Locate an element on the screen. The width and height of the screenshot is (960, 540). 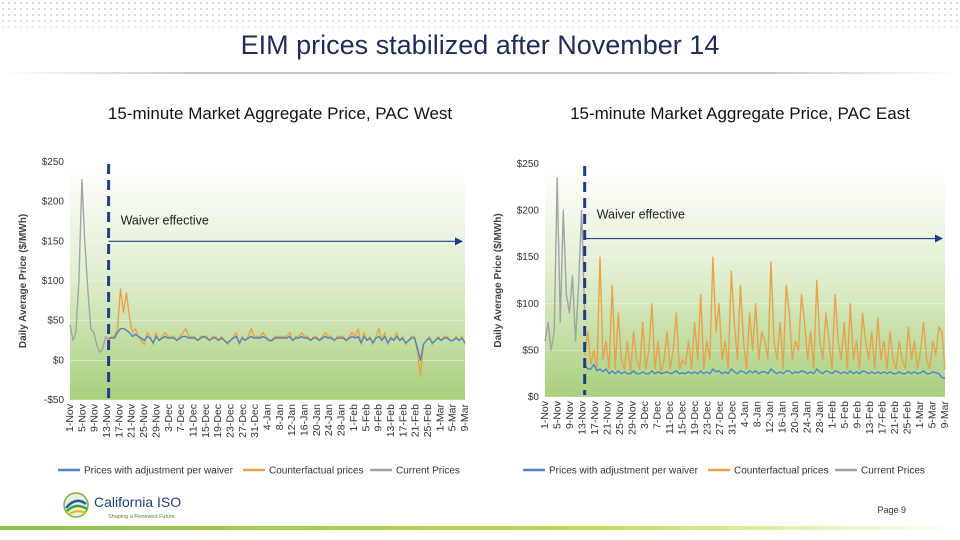
title-divider is located at coordinates (480, 73).